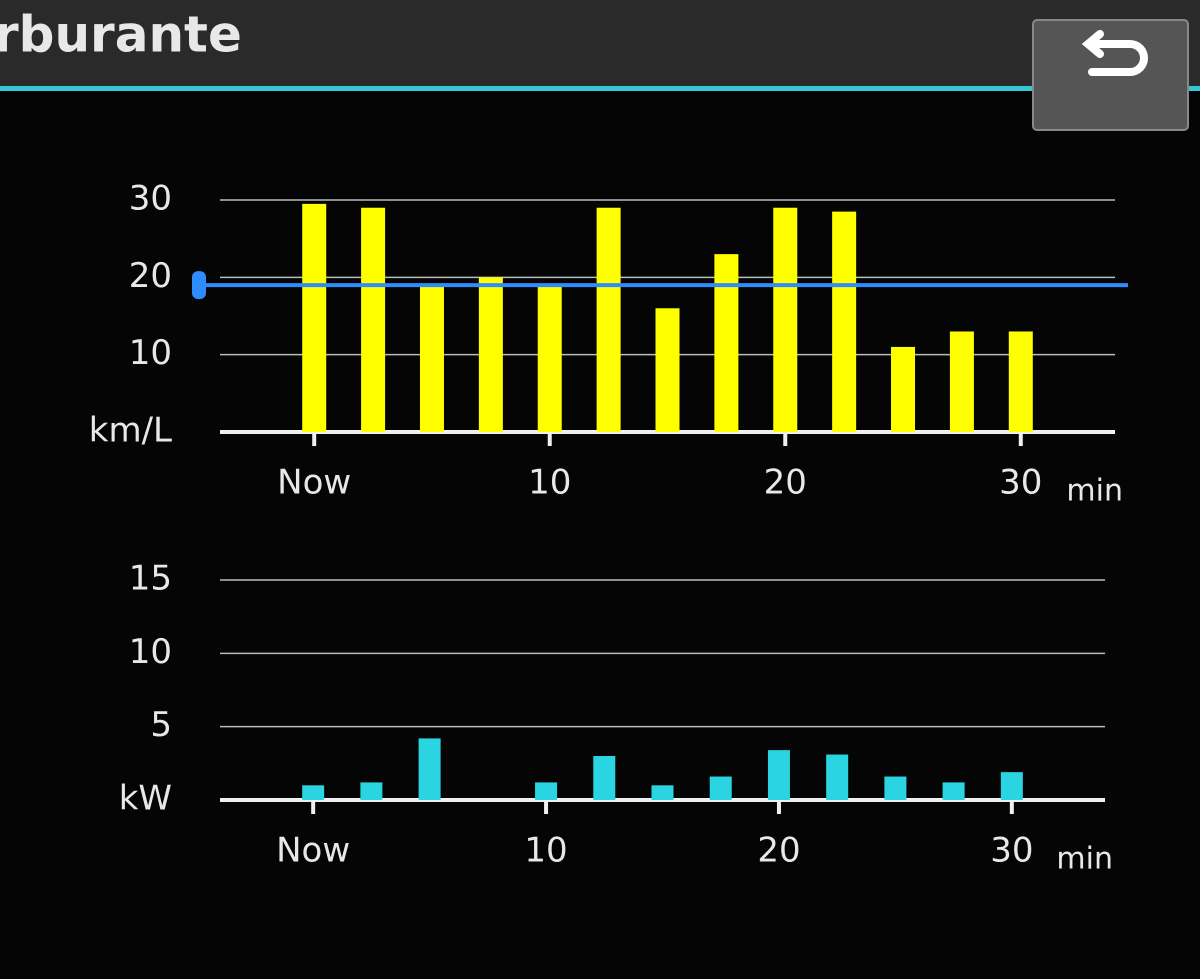 The height and width of the screenshot is (979, 1200). Describe the element at coordinates (145, 799) in the screenshot. I see `y-tick-label: kW` at that location.